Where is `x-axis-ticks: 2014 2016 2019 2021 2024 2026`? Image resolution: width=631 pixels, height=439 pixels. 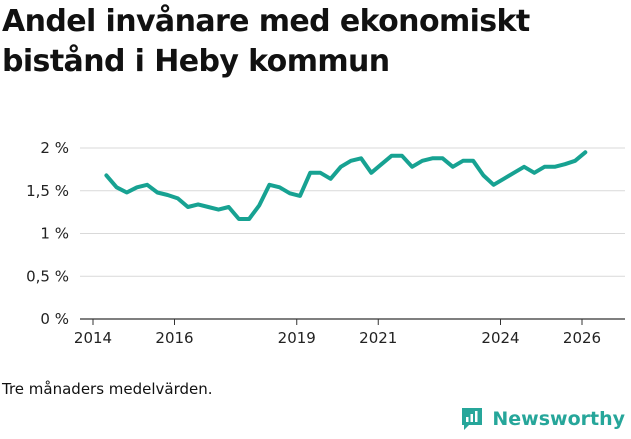 x-axis-ticks: 2014 2016 2019 2021 2024 2026 is located at coordinates (337, 333).